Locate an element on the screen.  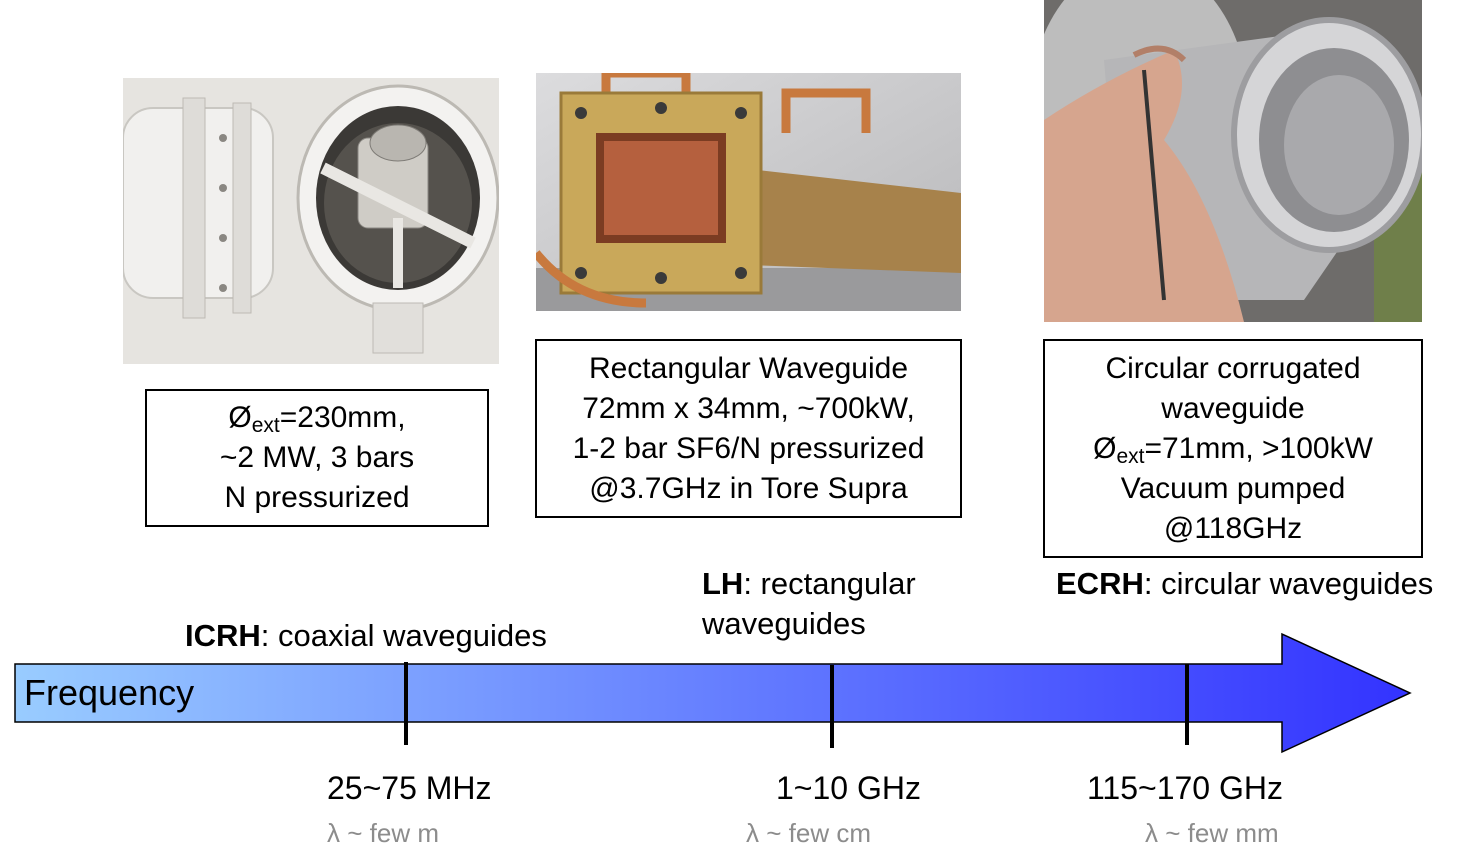
ecrh-waveguide-photo is located at coordinates (1233, 161).